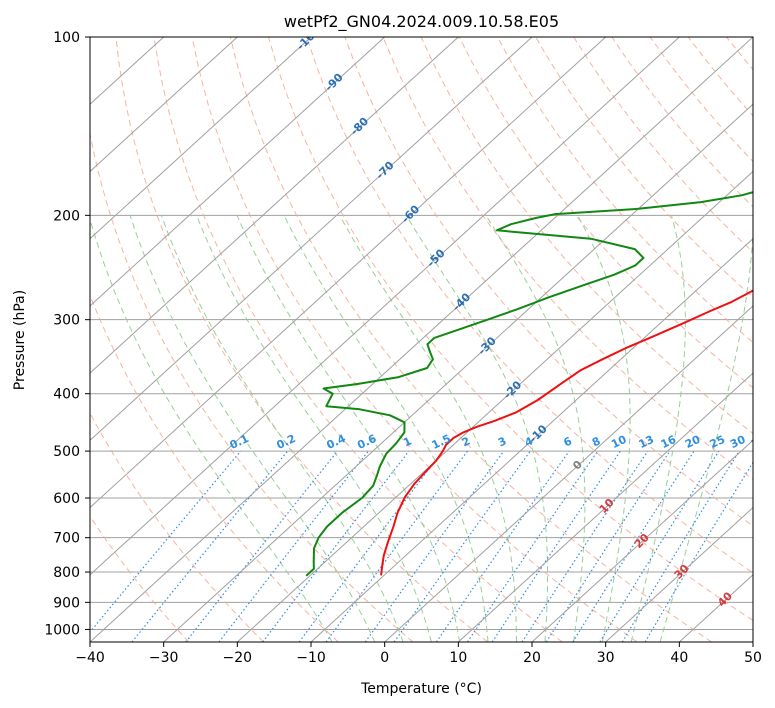 This screenshot has height=708, width=775. Describe the element at coordinates (66, 216) in the screenshot. I see `y-tick-label: 200` at that location.